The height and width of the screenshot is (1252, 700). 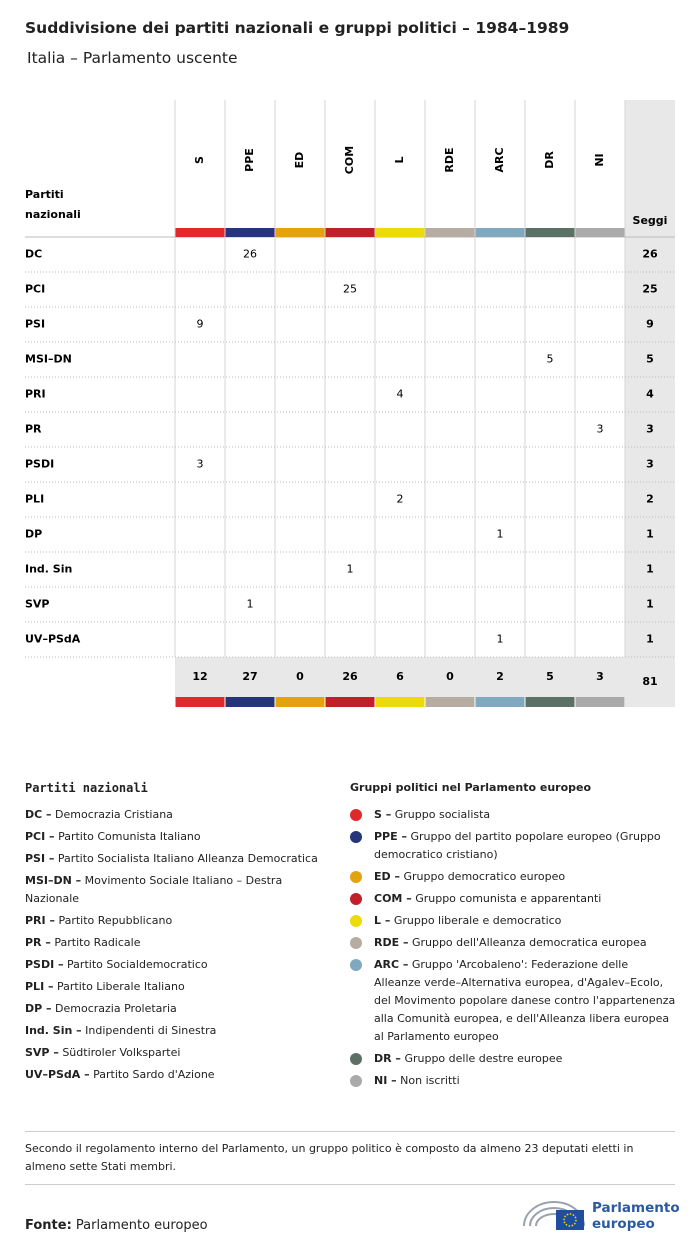 What do you see at coordinates (649, 289) in the screenshot?
I see `row-total: 25` at bounding box center [649, 289].